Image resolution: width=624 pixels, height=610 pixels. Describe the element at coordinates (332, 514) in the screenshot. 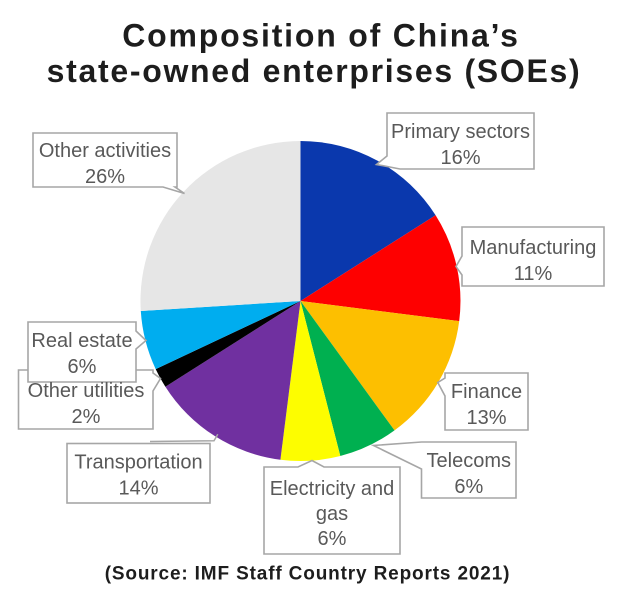

I see `svg-text: gas` at that location.